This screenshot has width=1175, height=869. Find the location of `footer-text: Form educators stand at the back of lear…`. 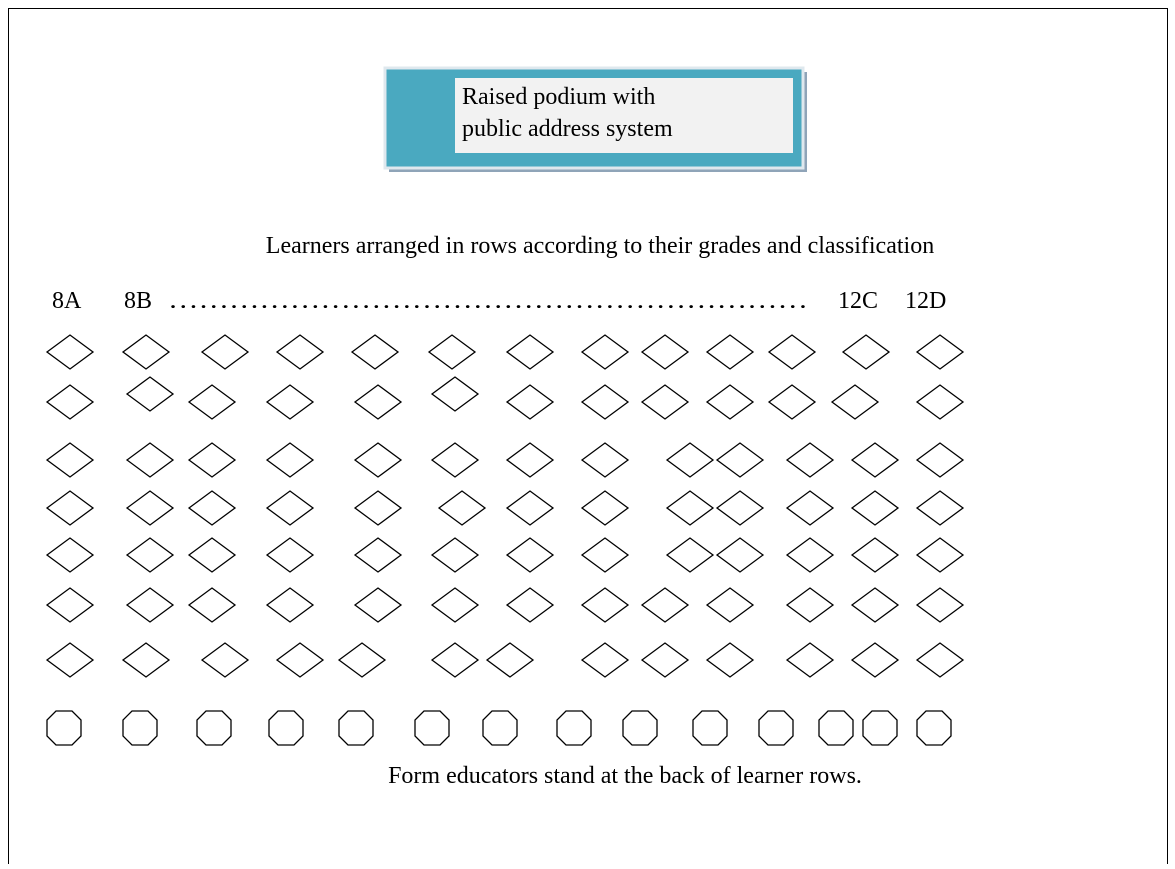

footer-text: Form educators stand at the back of lear… is located at coordinates (625, 776).